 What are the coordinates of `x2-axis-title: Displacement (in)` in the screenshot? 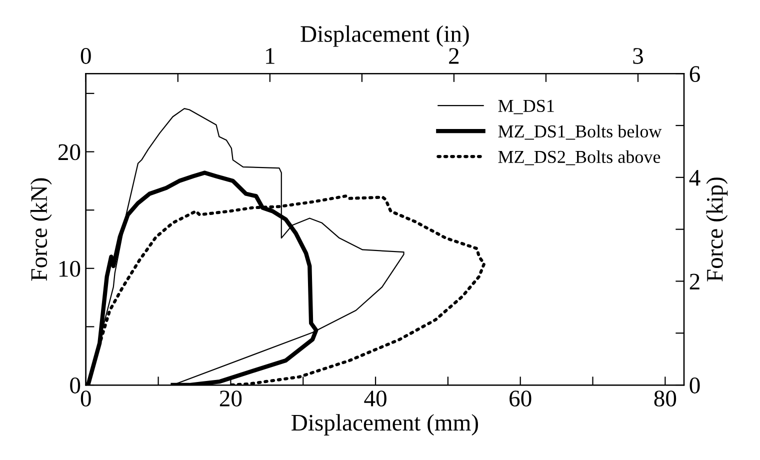 It's located at (384, 36).